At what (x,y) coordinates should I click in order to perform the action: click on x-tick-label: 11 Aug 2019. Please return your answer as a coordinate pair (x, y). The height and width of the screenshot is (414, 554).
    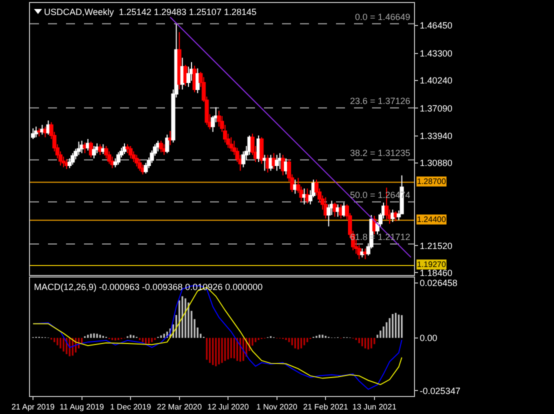
    Looking at the image, I should click on (82, 407).